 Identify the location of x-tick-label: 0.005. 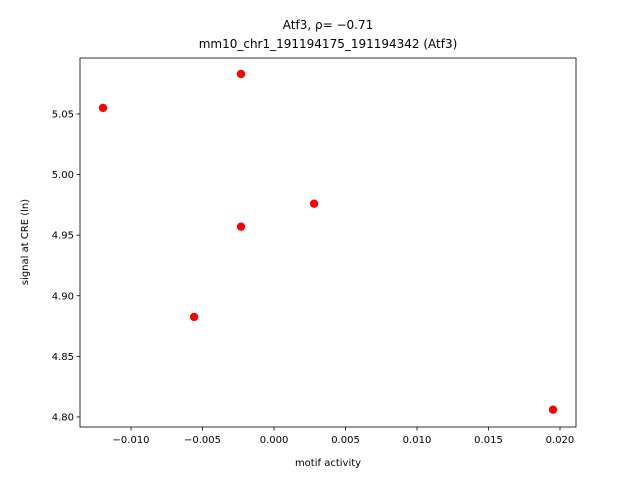
(345, 440).